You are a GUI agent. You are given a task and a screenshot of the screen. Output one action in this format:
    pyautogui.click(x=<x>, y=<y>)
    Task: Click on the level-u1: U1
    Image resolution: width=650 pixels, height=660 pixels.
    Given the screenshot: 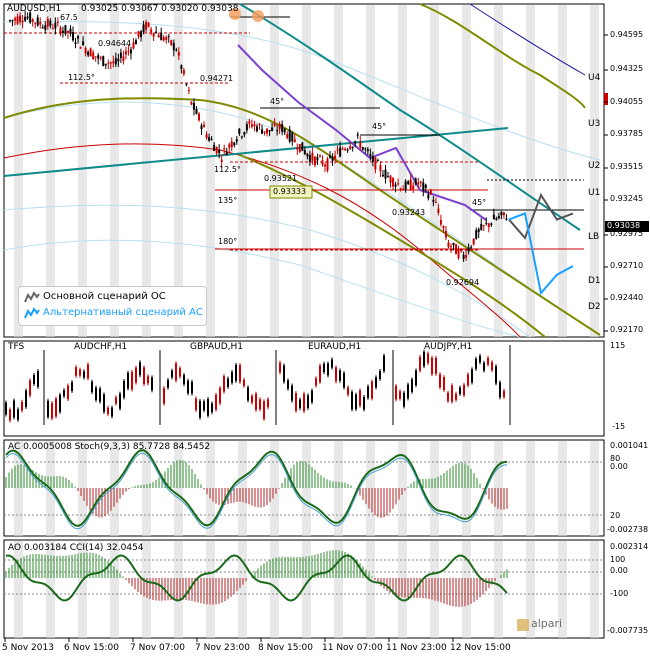 What is the action you would take?
    pyautogui.click(x=594, y=193)
    